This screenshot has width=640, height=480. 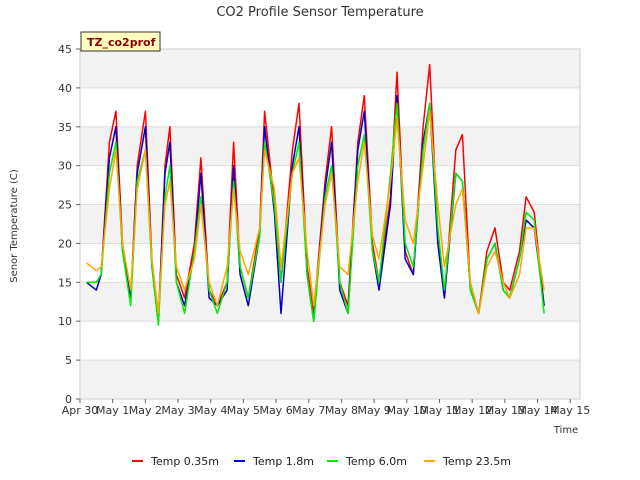 What do you see at coordinates (145, 410) in the screenshot?
I see `x-tick-label: May 2` at bounding box center [145, 410].